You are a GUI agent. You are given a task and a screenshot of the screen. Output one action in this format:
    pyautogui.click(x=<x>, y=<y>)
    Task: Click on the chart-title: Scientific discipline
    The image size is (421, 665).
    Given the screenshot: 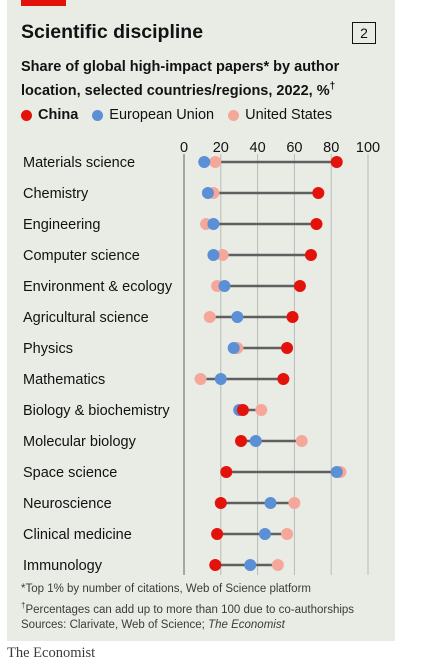 What is the action you would take?
    pyautogui.click(x=112, y=32)
    